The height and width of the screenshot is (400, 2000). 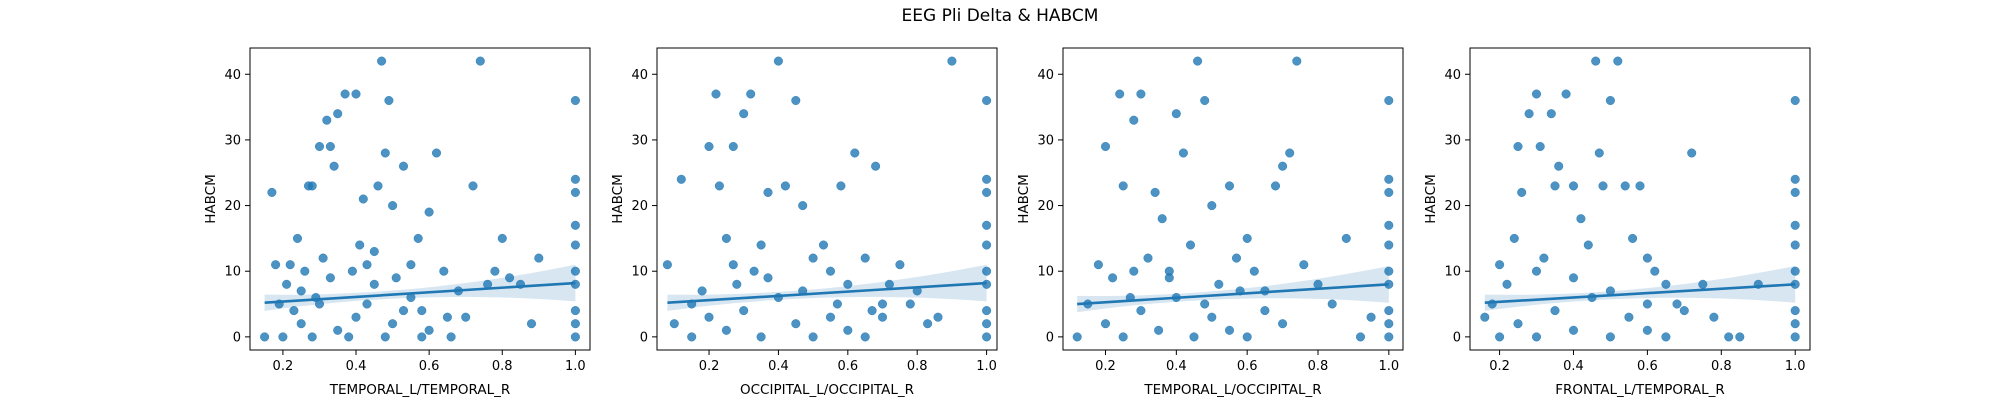 What do you see at coordinates (1457, 337) in the screenshot?
I see `y-tick-label: 0` at bounding box center [1457, 337].